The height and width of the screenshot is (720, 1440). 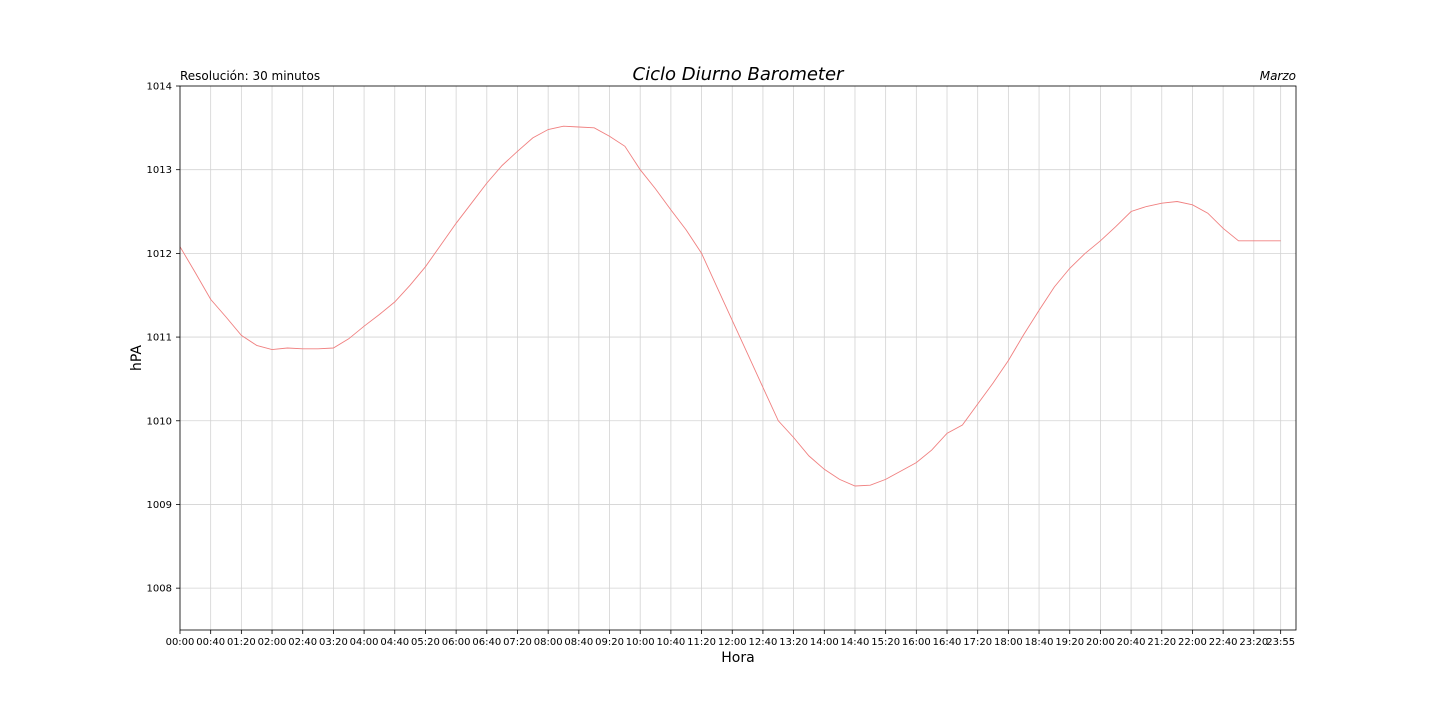 What do you see at coordinates (578, 642) in the screenshot?
I see `x-tick-label: 08:40` at bounding box center [578, 642].